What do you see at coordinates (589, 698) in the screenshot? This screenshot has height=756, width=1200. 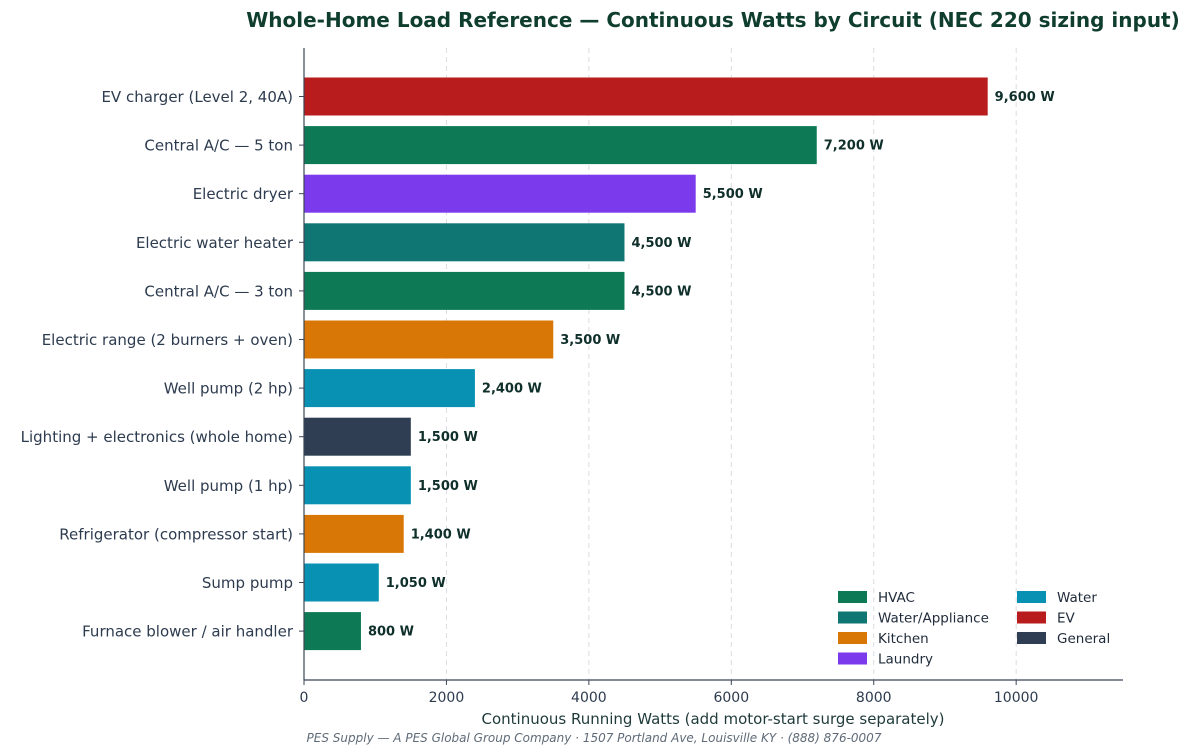 I see `x-tick-label-2: 4000` at bounding box center [589, 698].